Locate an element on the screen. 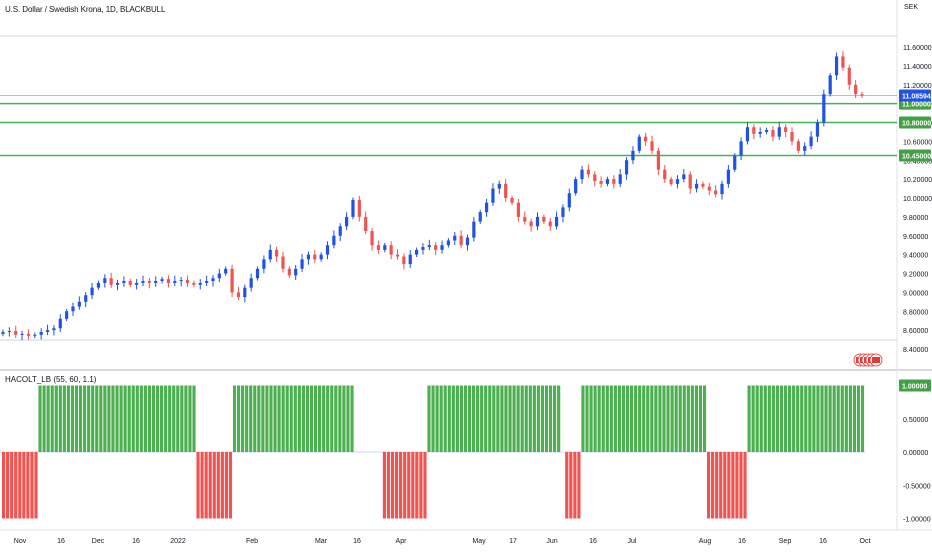 Image resolution: width=932 pixels, height=555 pixels. price-tick-label: 9.00000 is located at coordinates (915, 293).